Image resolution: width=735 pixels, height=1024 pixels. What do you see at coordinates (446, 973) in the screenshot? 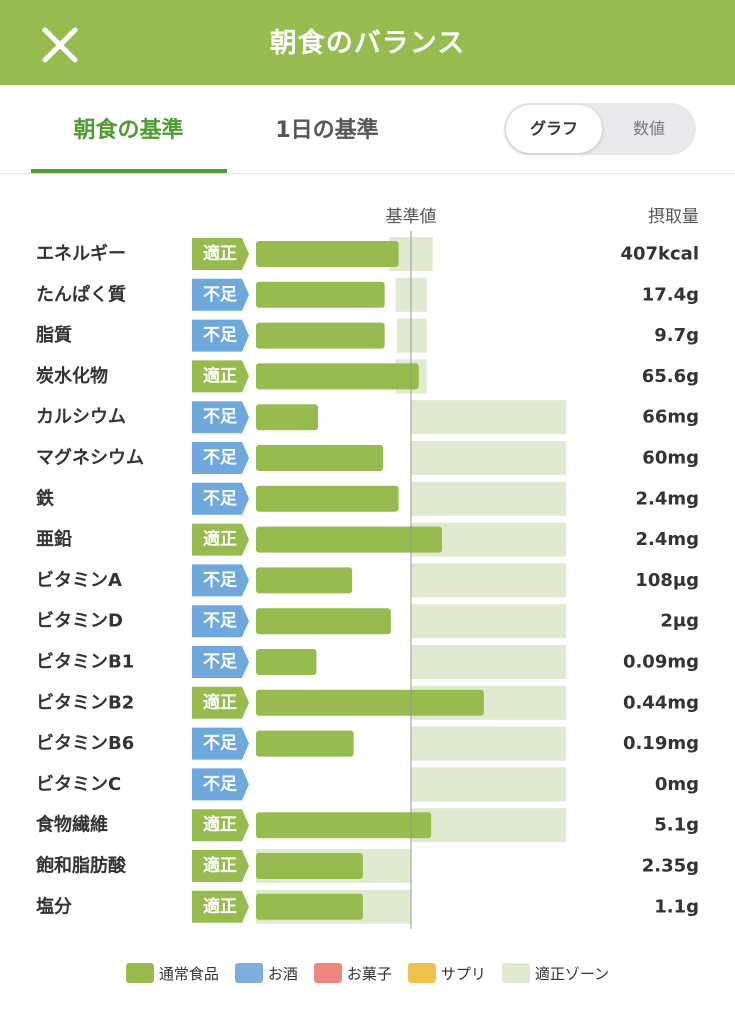
I see `legend-item-supplement: サプリ` at bounding box center [446, 973].